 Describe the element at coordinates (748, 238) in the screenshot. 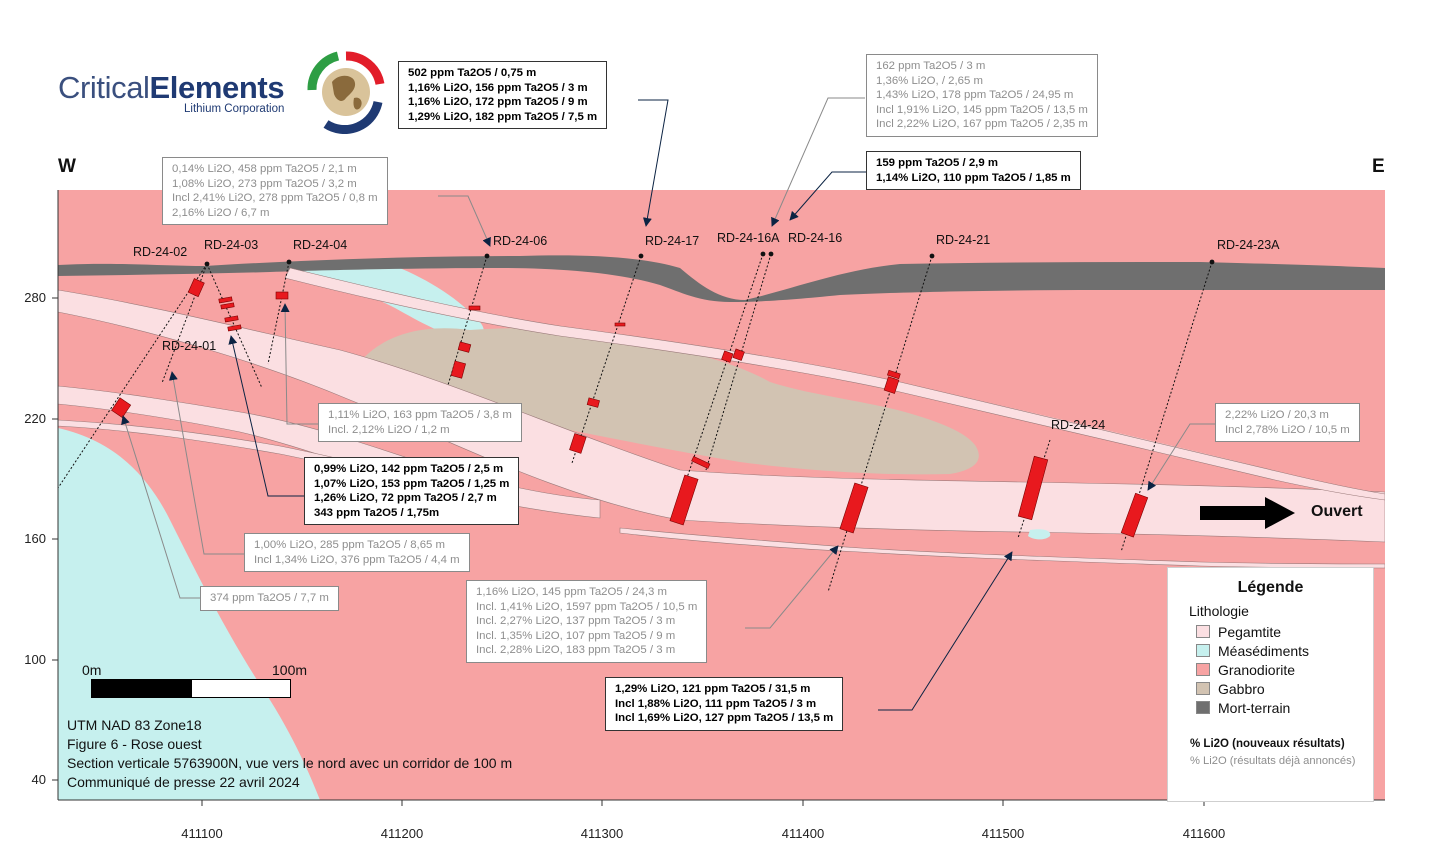

I see `drill-hole-label: RD-24-16A` at that location.